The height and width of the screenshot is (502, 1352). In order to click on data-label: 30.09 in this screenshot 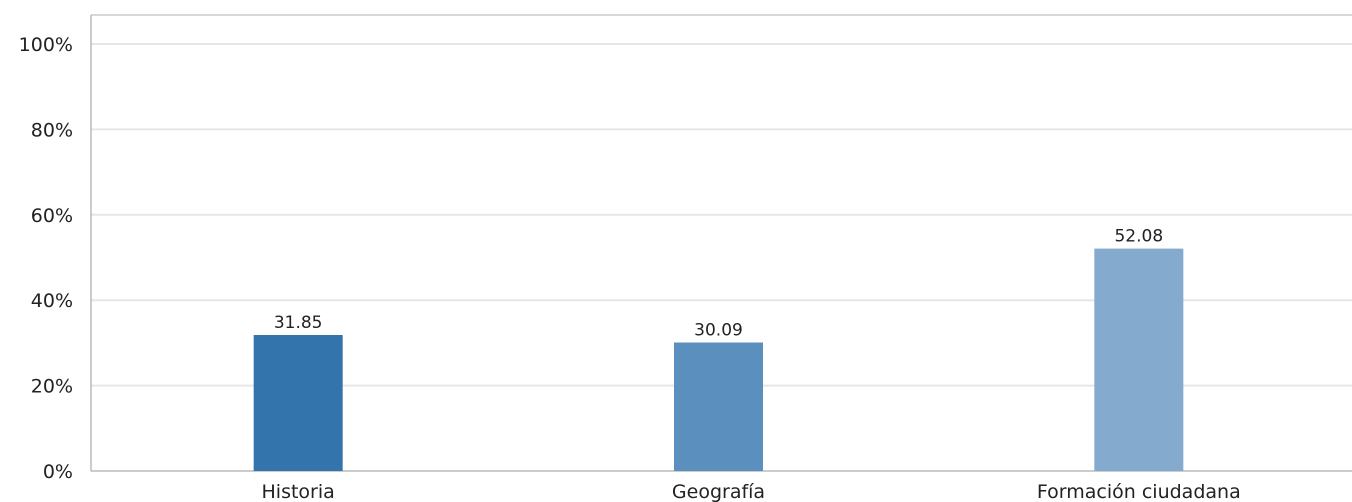, I will do `click(718, 331)`.